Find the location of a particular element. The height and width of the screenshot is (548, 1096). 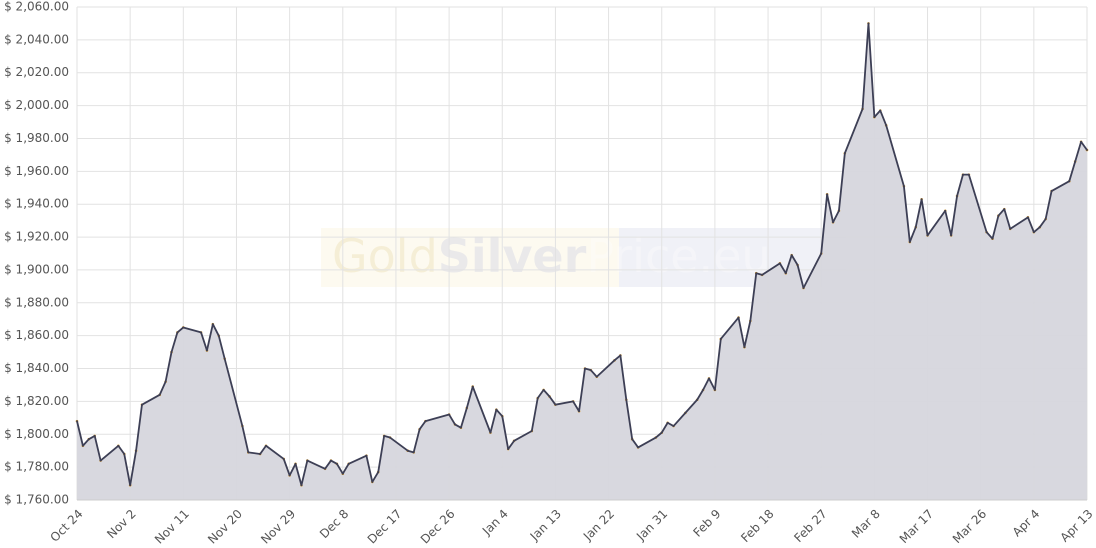

y-tick-label: $ 2,000.00 is located at coordinates (36, 105).